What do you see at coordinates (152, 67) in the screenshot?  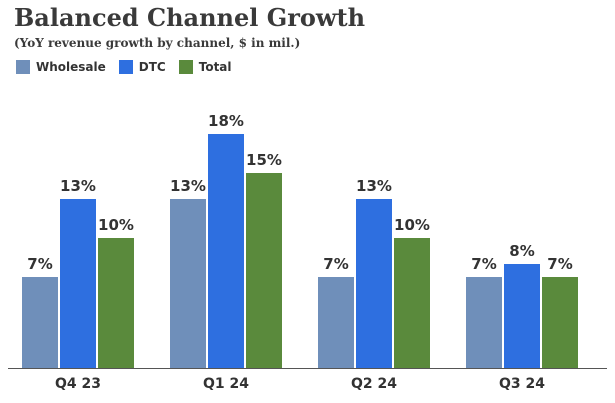 I see `legend-label-dtc: DTC` at bounding box center [152, 67].